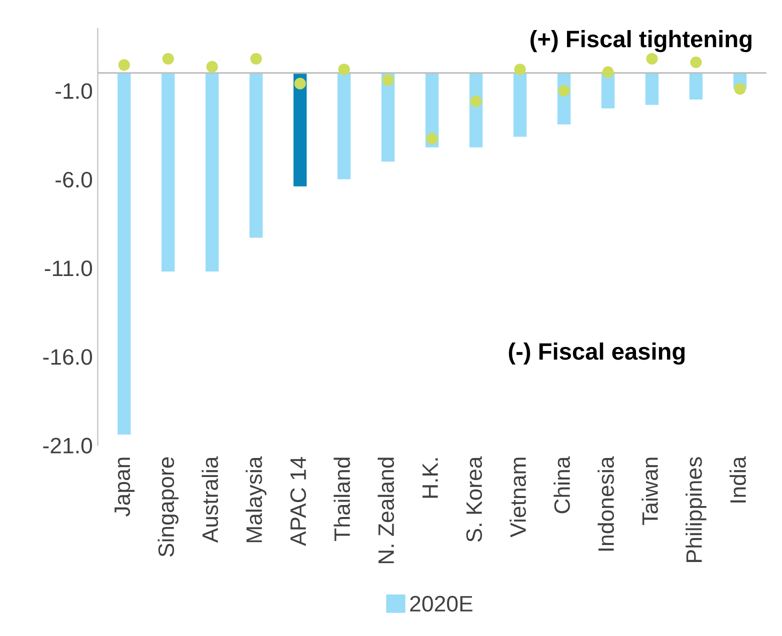 The height and width of the screenshot is (636, 782). Describe the element at coordinates (641, 41) in the screenshot. I see `annotation: (+) Fiscal tightening` at that location.